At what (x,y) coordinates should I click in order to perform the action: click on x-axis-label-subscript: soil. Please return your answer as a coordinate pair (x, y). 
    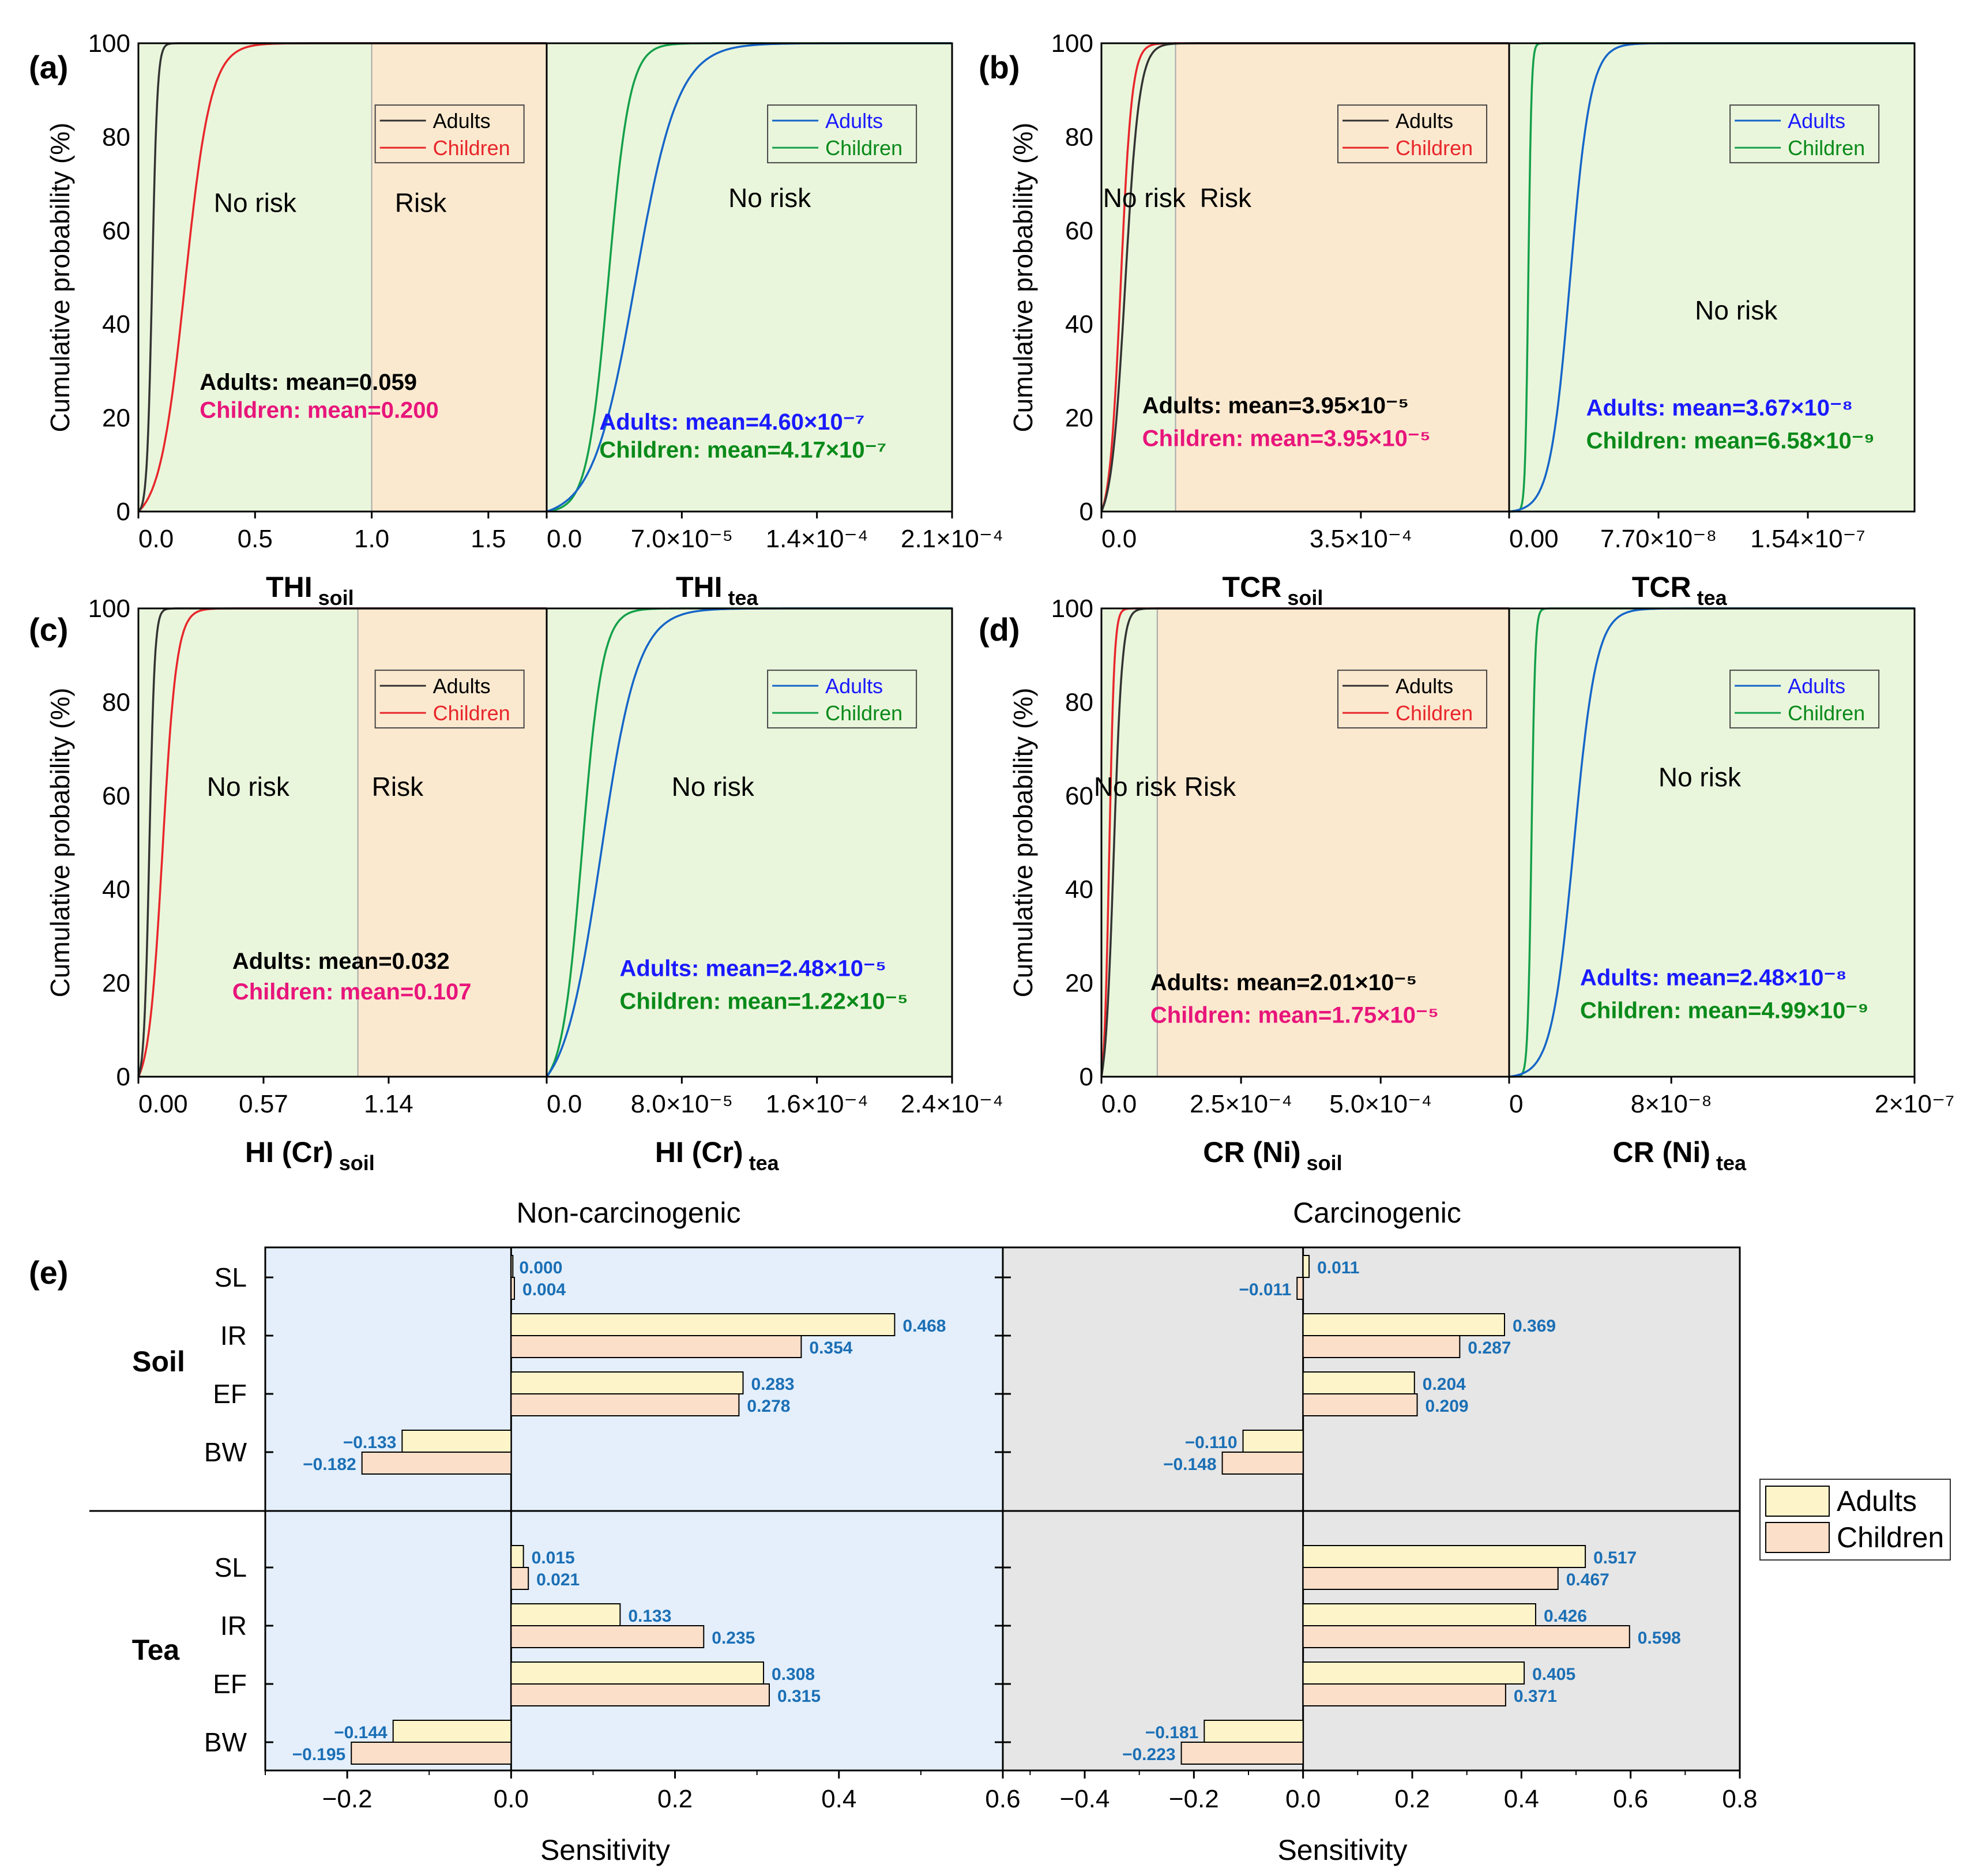
    Looking at the image, I should click on (336, 598).